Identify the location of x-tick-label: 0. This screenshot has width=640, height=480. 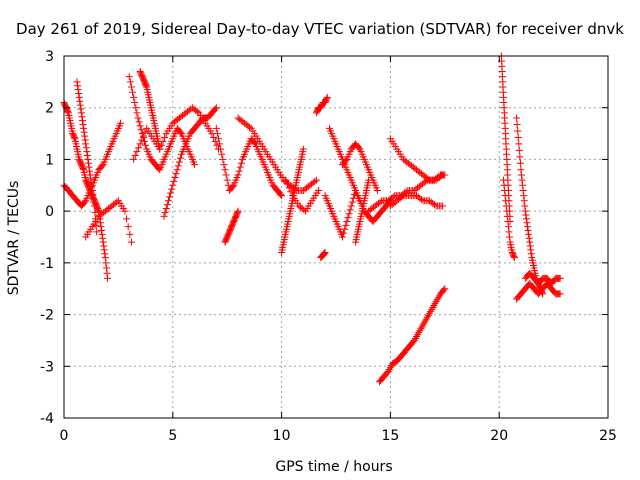
(64, 436).